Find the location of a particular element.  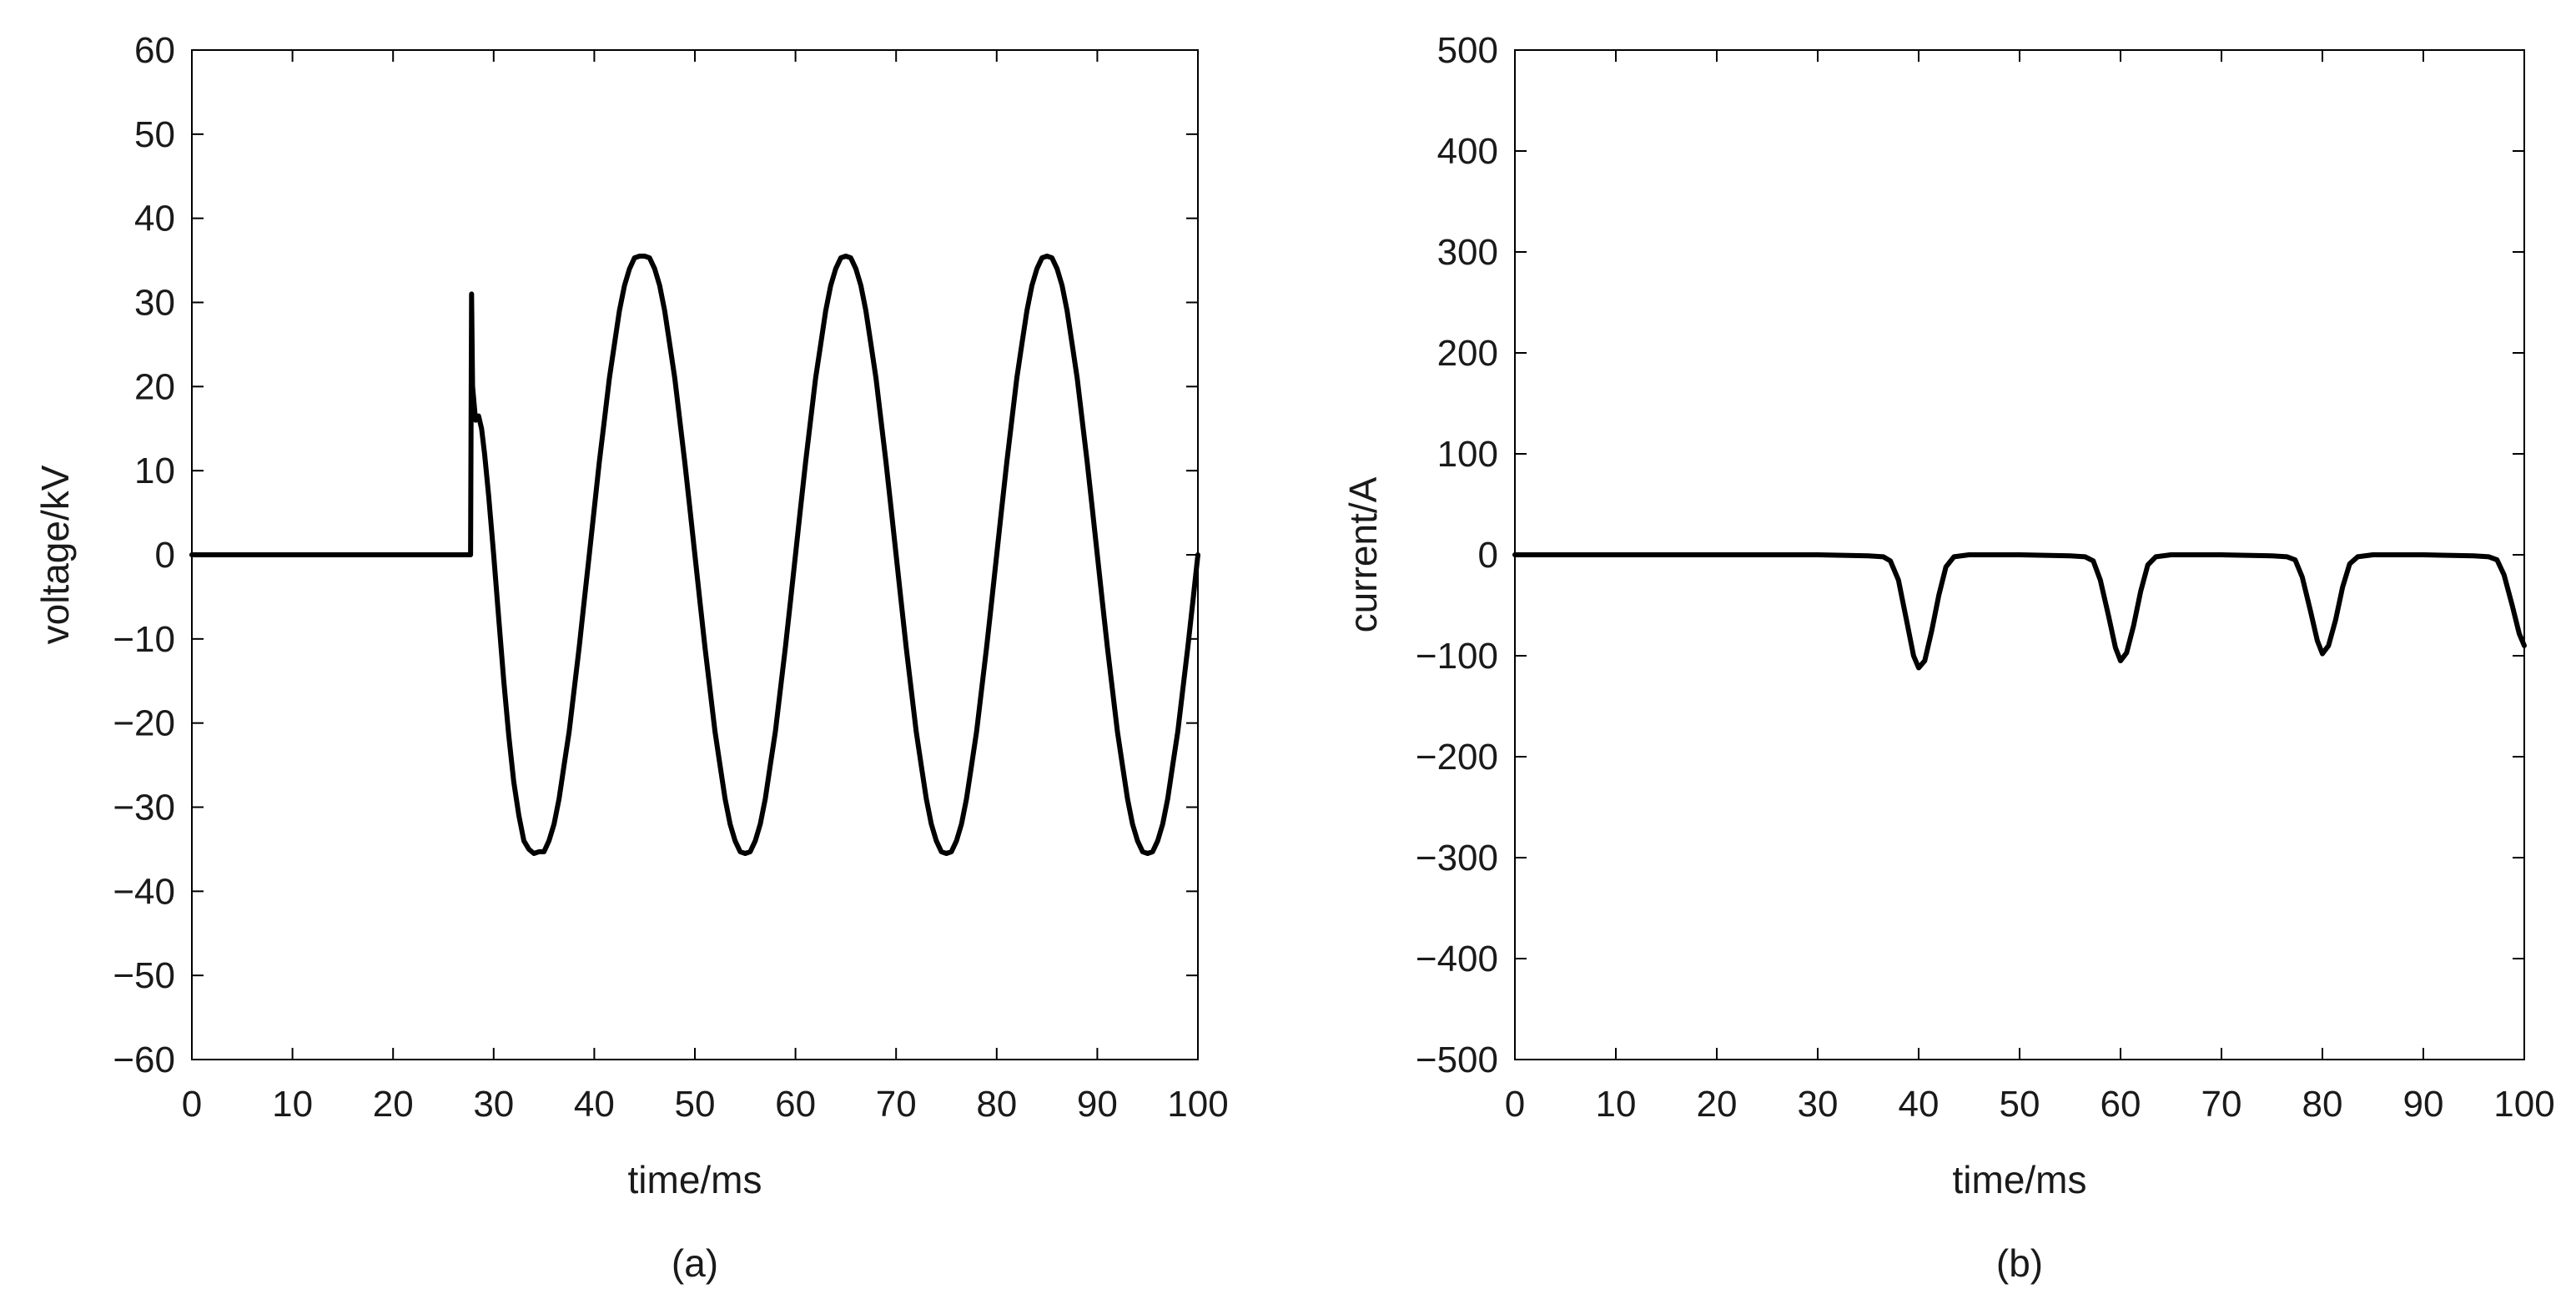

y-tick-label: −10 is located at coordinates (144, 639).